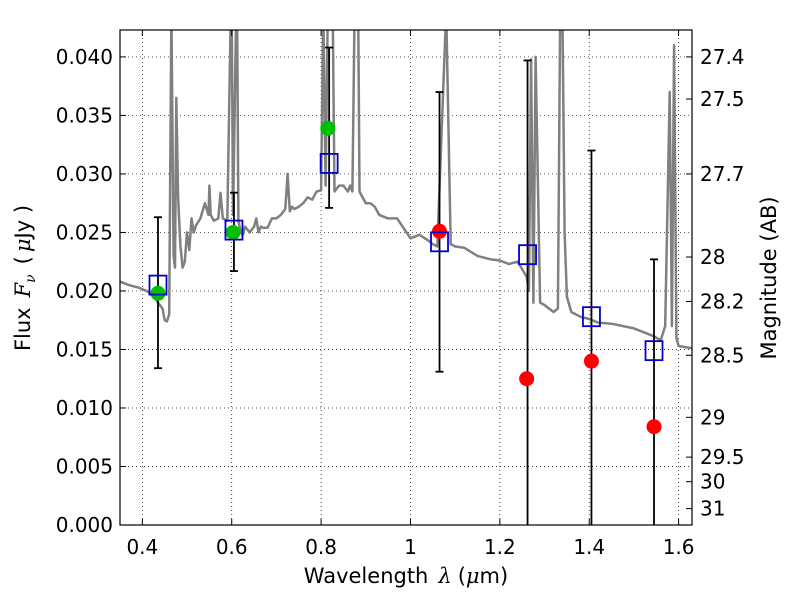  What do you see at coordinates (84, 349) in the screenshot?
I see `y-tick-label: 0.015` at bounding box center [84, 349].